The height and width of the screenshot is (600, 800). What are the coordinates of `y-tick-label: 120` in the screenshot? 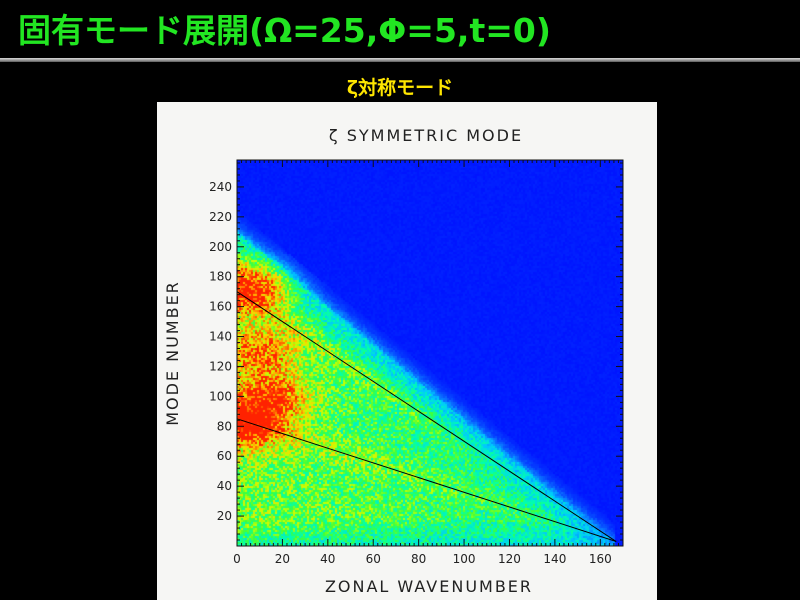 It's located at (220, 366).